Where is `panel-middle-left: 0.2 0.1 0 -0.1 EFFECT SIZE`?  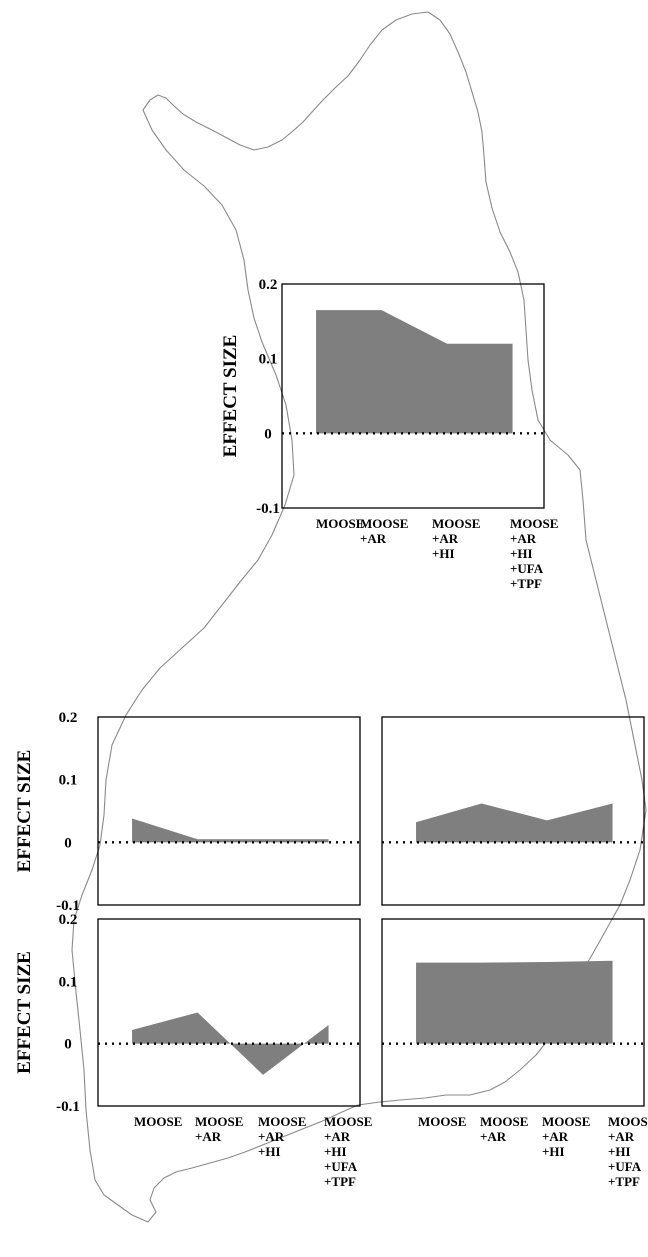
panel-middle-left: 0.2 0.1 0 -0.1 EFFECT SIZE is located at coordinates (187, 812).